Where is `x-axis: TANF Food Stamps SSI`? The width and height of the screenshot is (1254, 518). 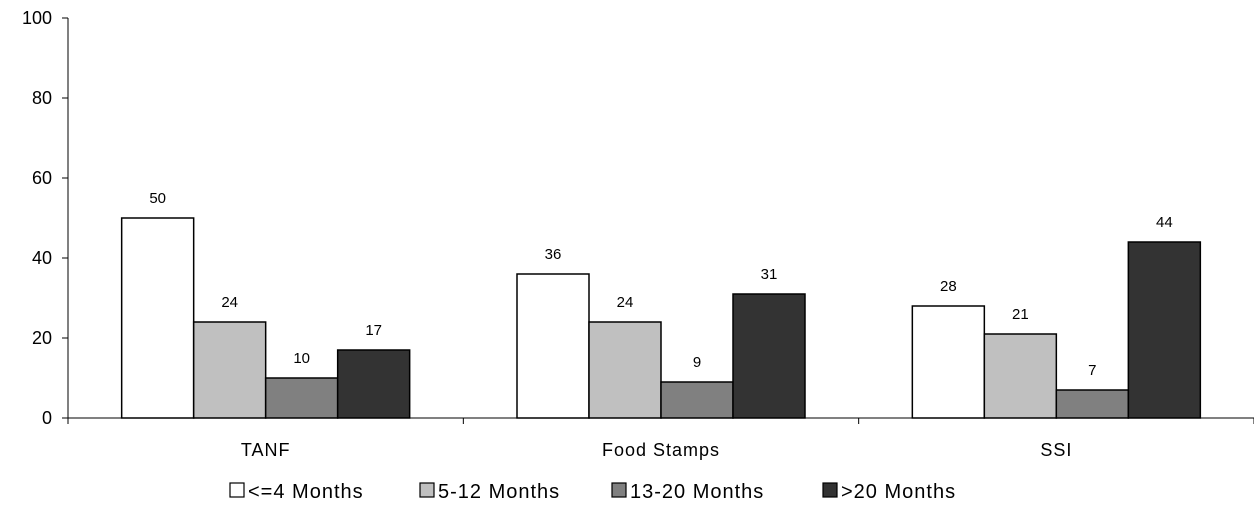 x-axis: TANF Food Stamps SSI is located at coordinates (660, 438).